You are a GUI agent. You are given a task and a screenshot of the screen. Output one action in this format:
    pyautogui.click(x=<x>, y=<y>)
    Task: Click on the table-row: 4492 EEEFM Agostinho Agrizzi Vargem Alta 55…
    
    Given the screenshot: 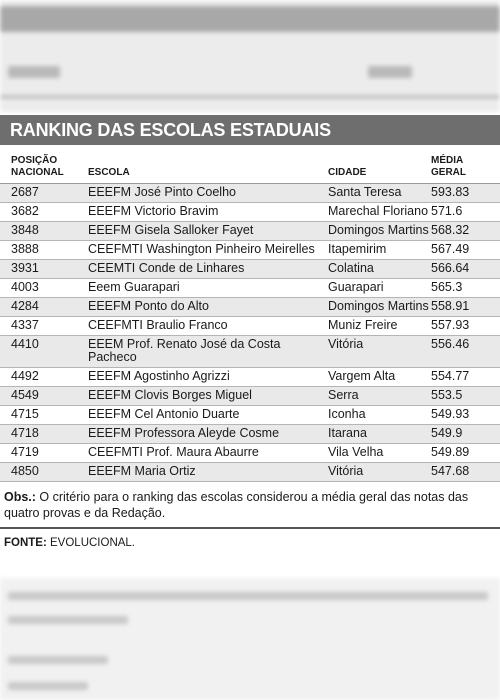 What is the action you would take?
    pyautogui.click(x=250, y=377)
    